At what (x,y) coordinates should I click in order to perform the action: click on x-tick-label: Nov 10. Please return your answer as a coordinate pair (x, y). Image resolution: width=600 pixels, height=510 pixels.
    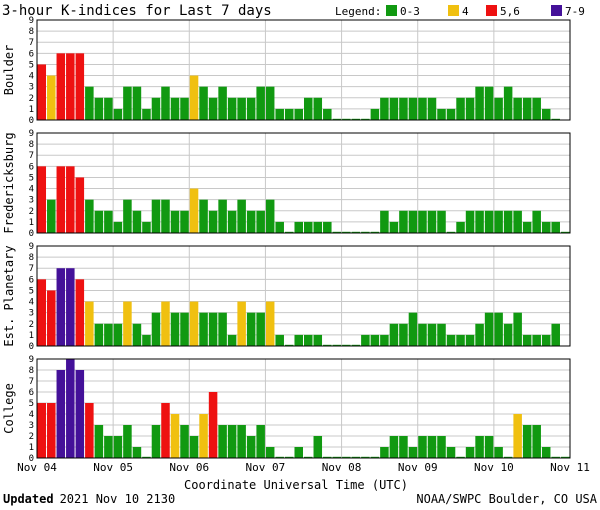
    Looking at the image, I should click on (494, 467).